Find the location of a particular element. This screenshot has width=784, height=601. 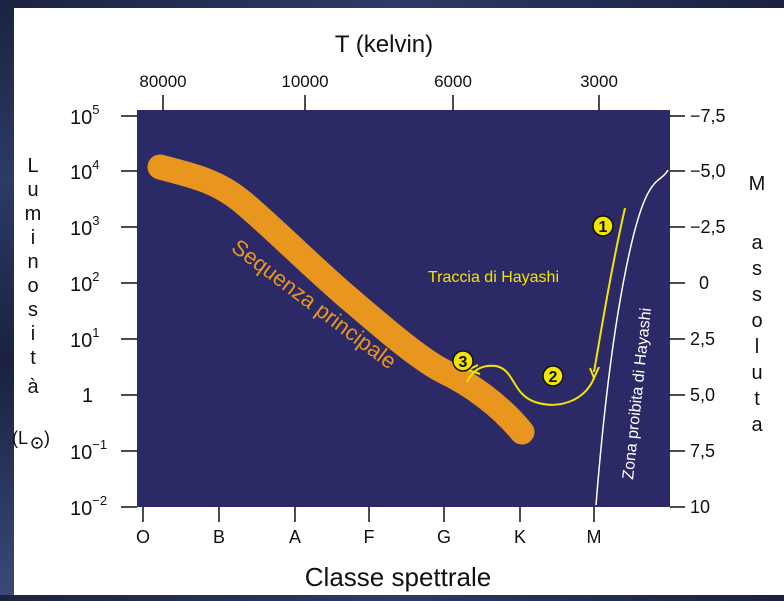

svg-text: B is located at coordinates (219, 537).